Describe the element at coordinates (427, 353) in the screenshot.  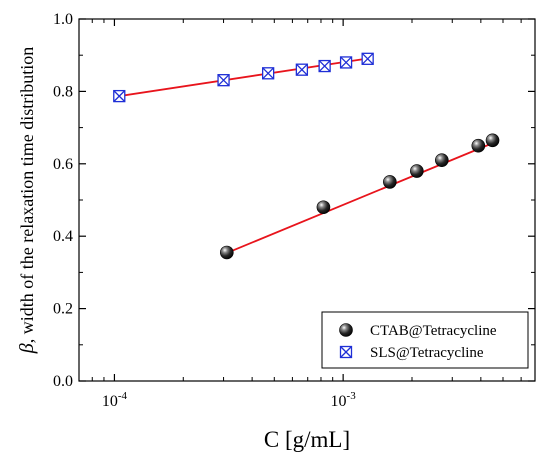
I see `legend-label-sls: SLS@Tetracycline` at that location.